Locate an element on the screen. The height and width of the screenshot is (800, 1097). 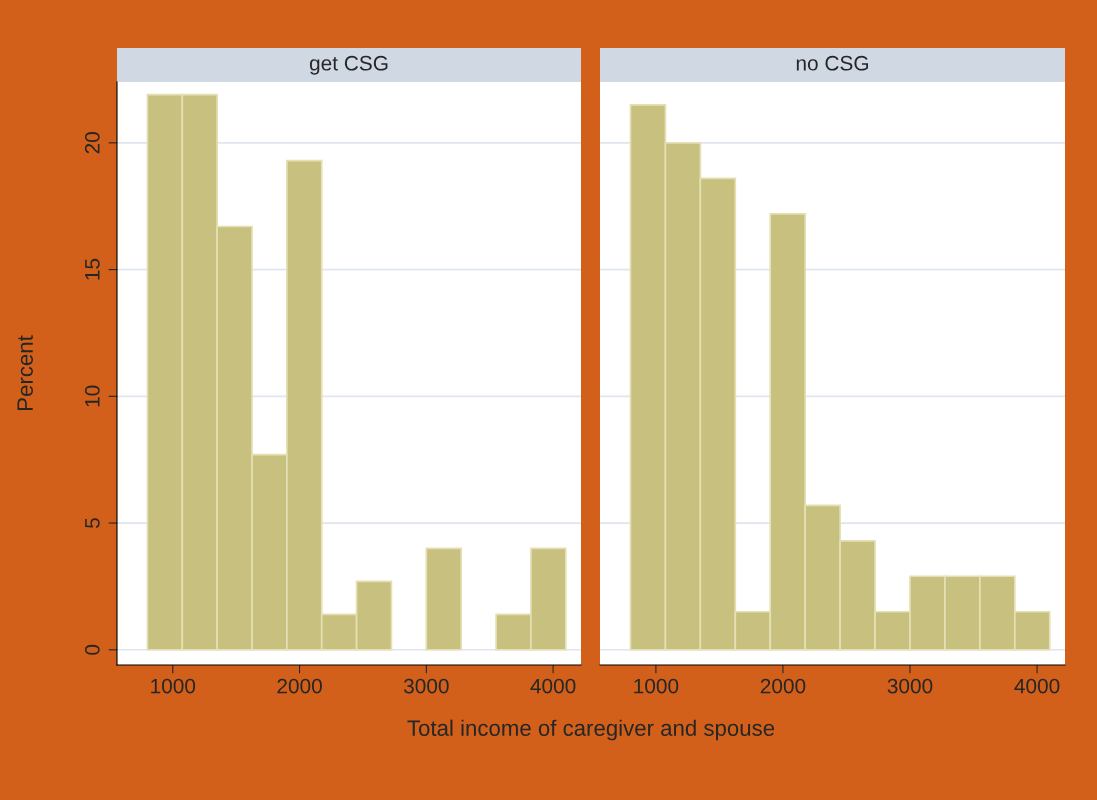
y-tick-label: 10 is located at coordinates (92, 396).